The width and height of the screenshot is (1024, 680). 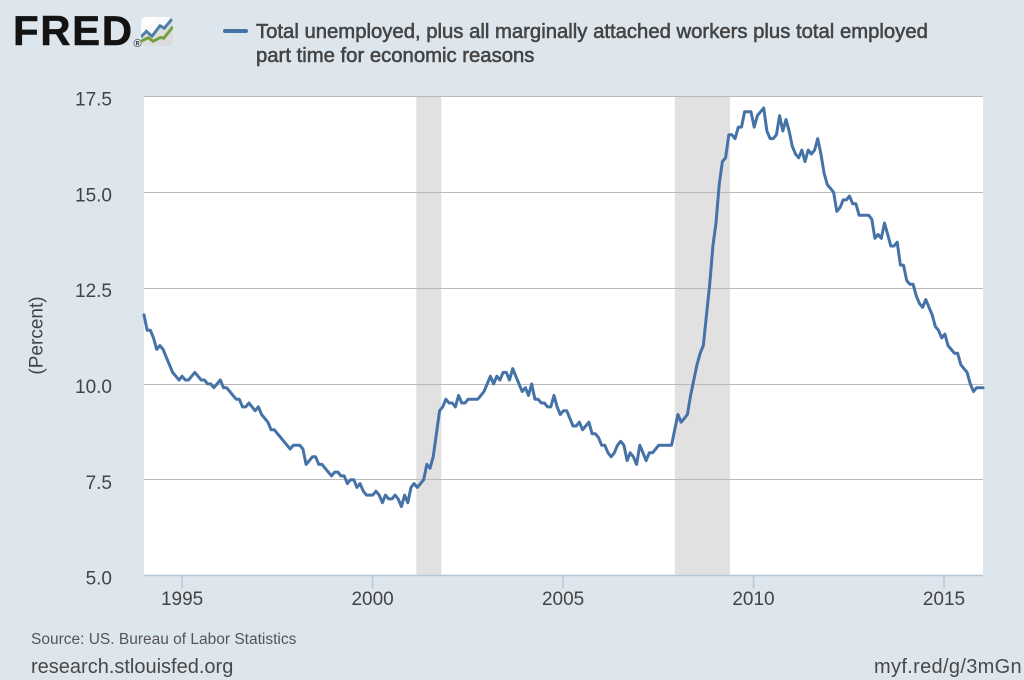 What do you see at coordinates (99, 483) in the screenshot?
I see `svg-text: 7.5` at bounding box center [99, 483].